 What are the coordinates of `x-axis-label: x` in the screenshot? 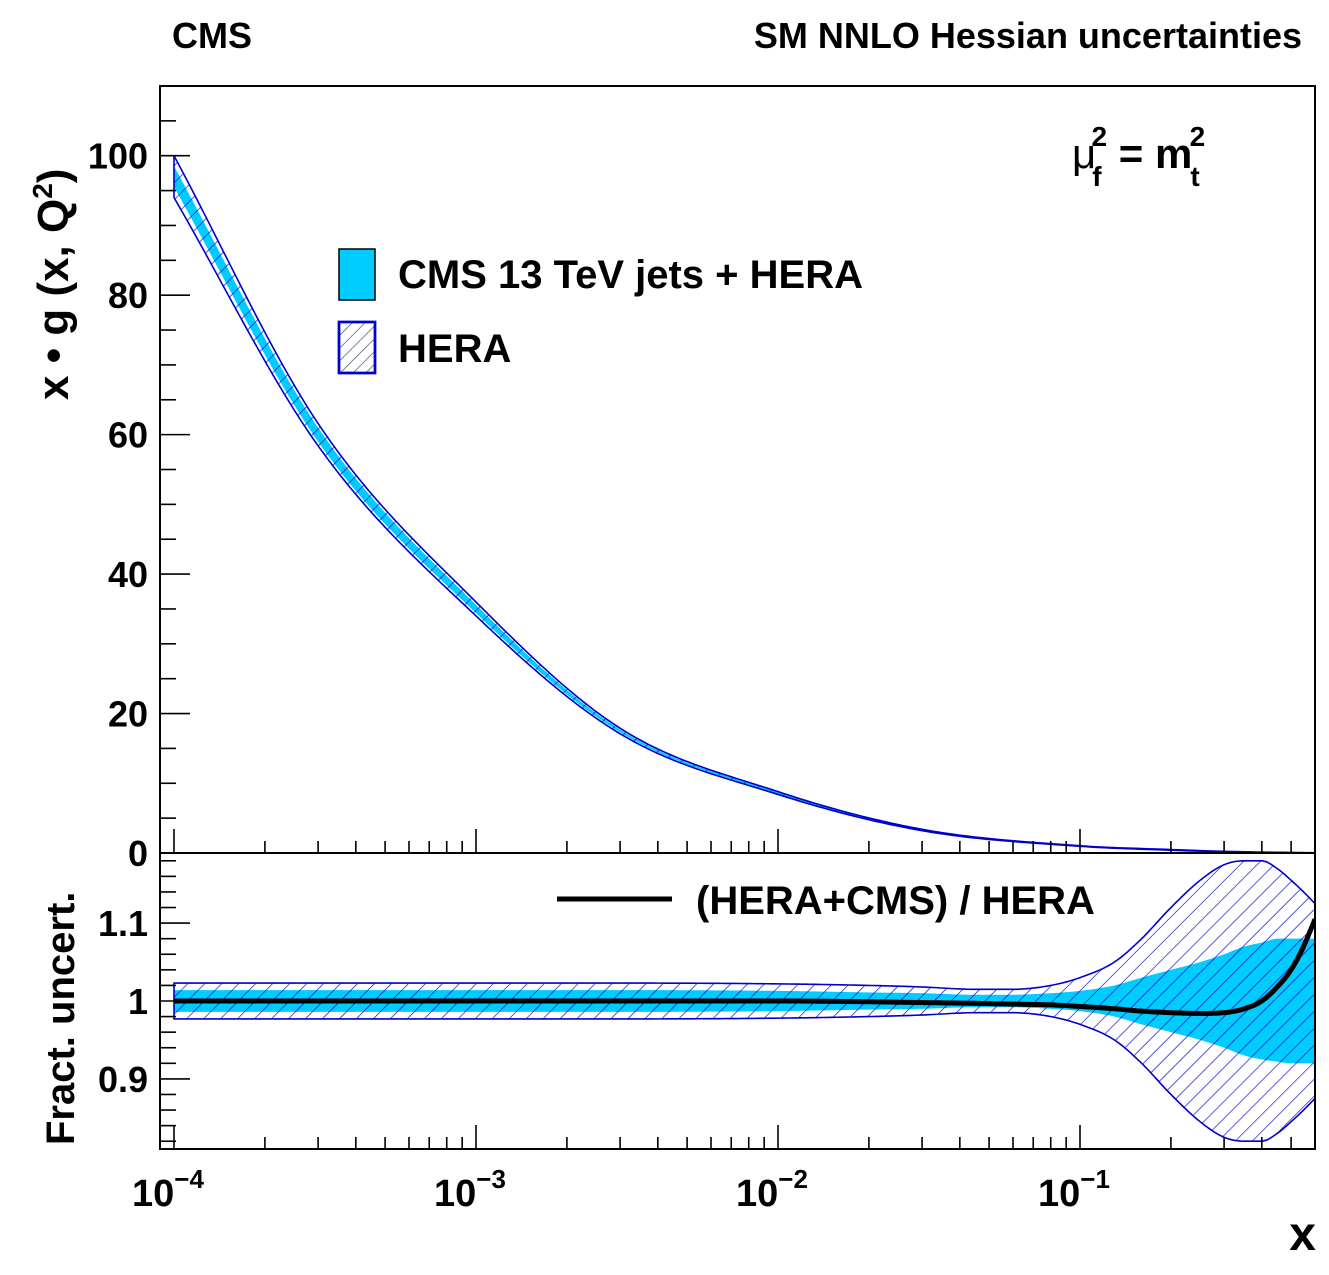 It's located at (1302, 1234).